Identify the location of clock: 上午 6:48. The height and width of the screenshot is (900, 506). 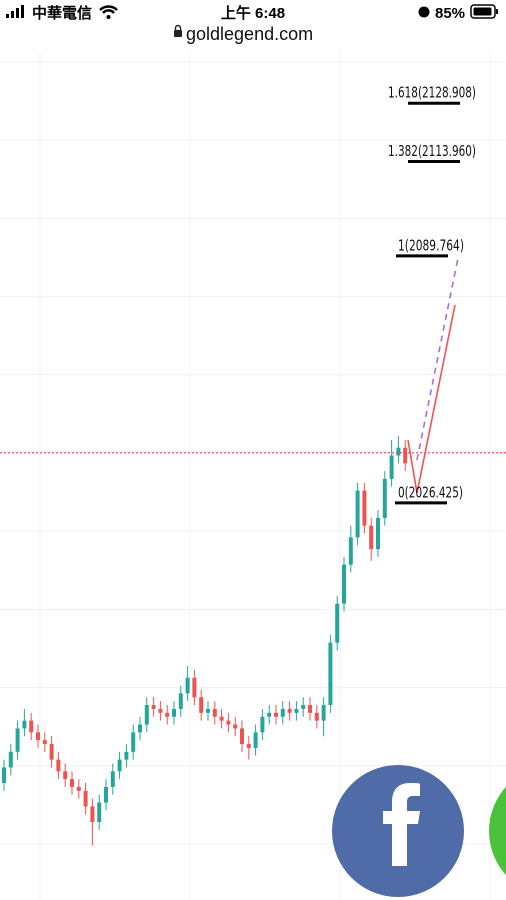
(253, 13).